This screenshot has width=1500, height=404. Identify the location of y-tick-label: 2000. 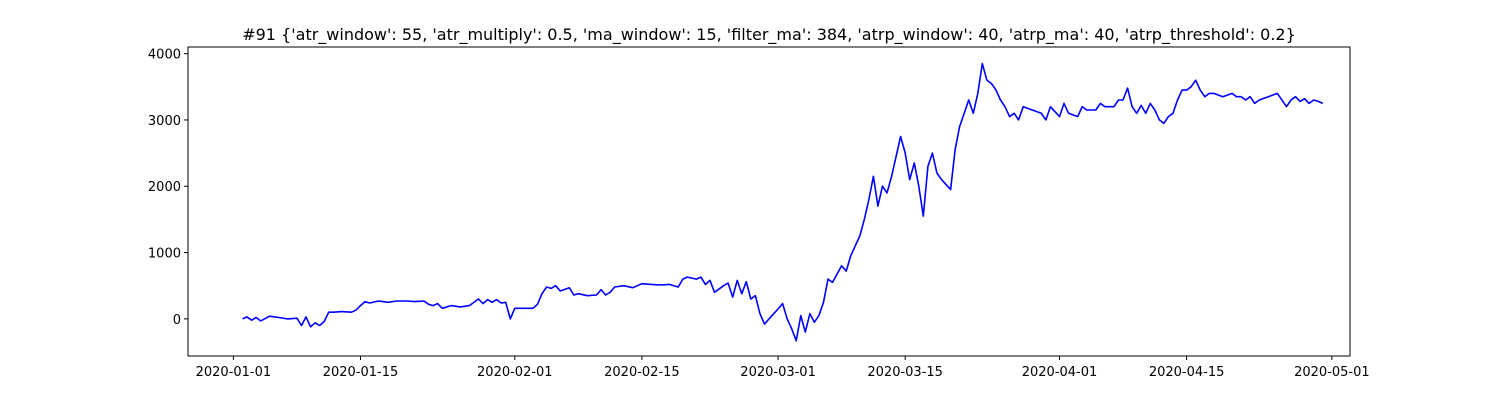
(164, 187).